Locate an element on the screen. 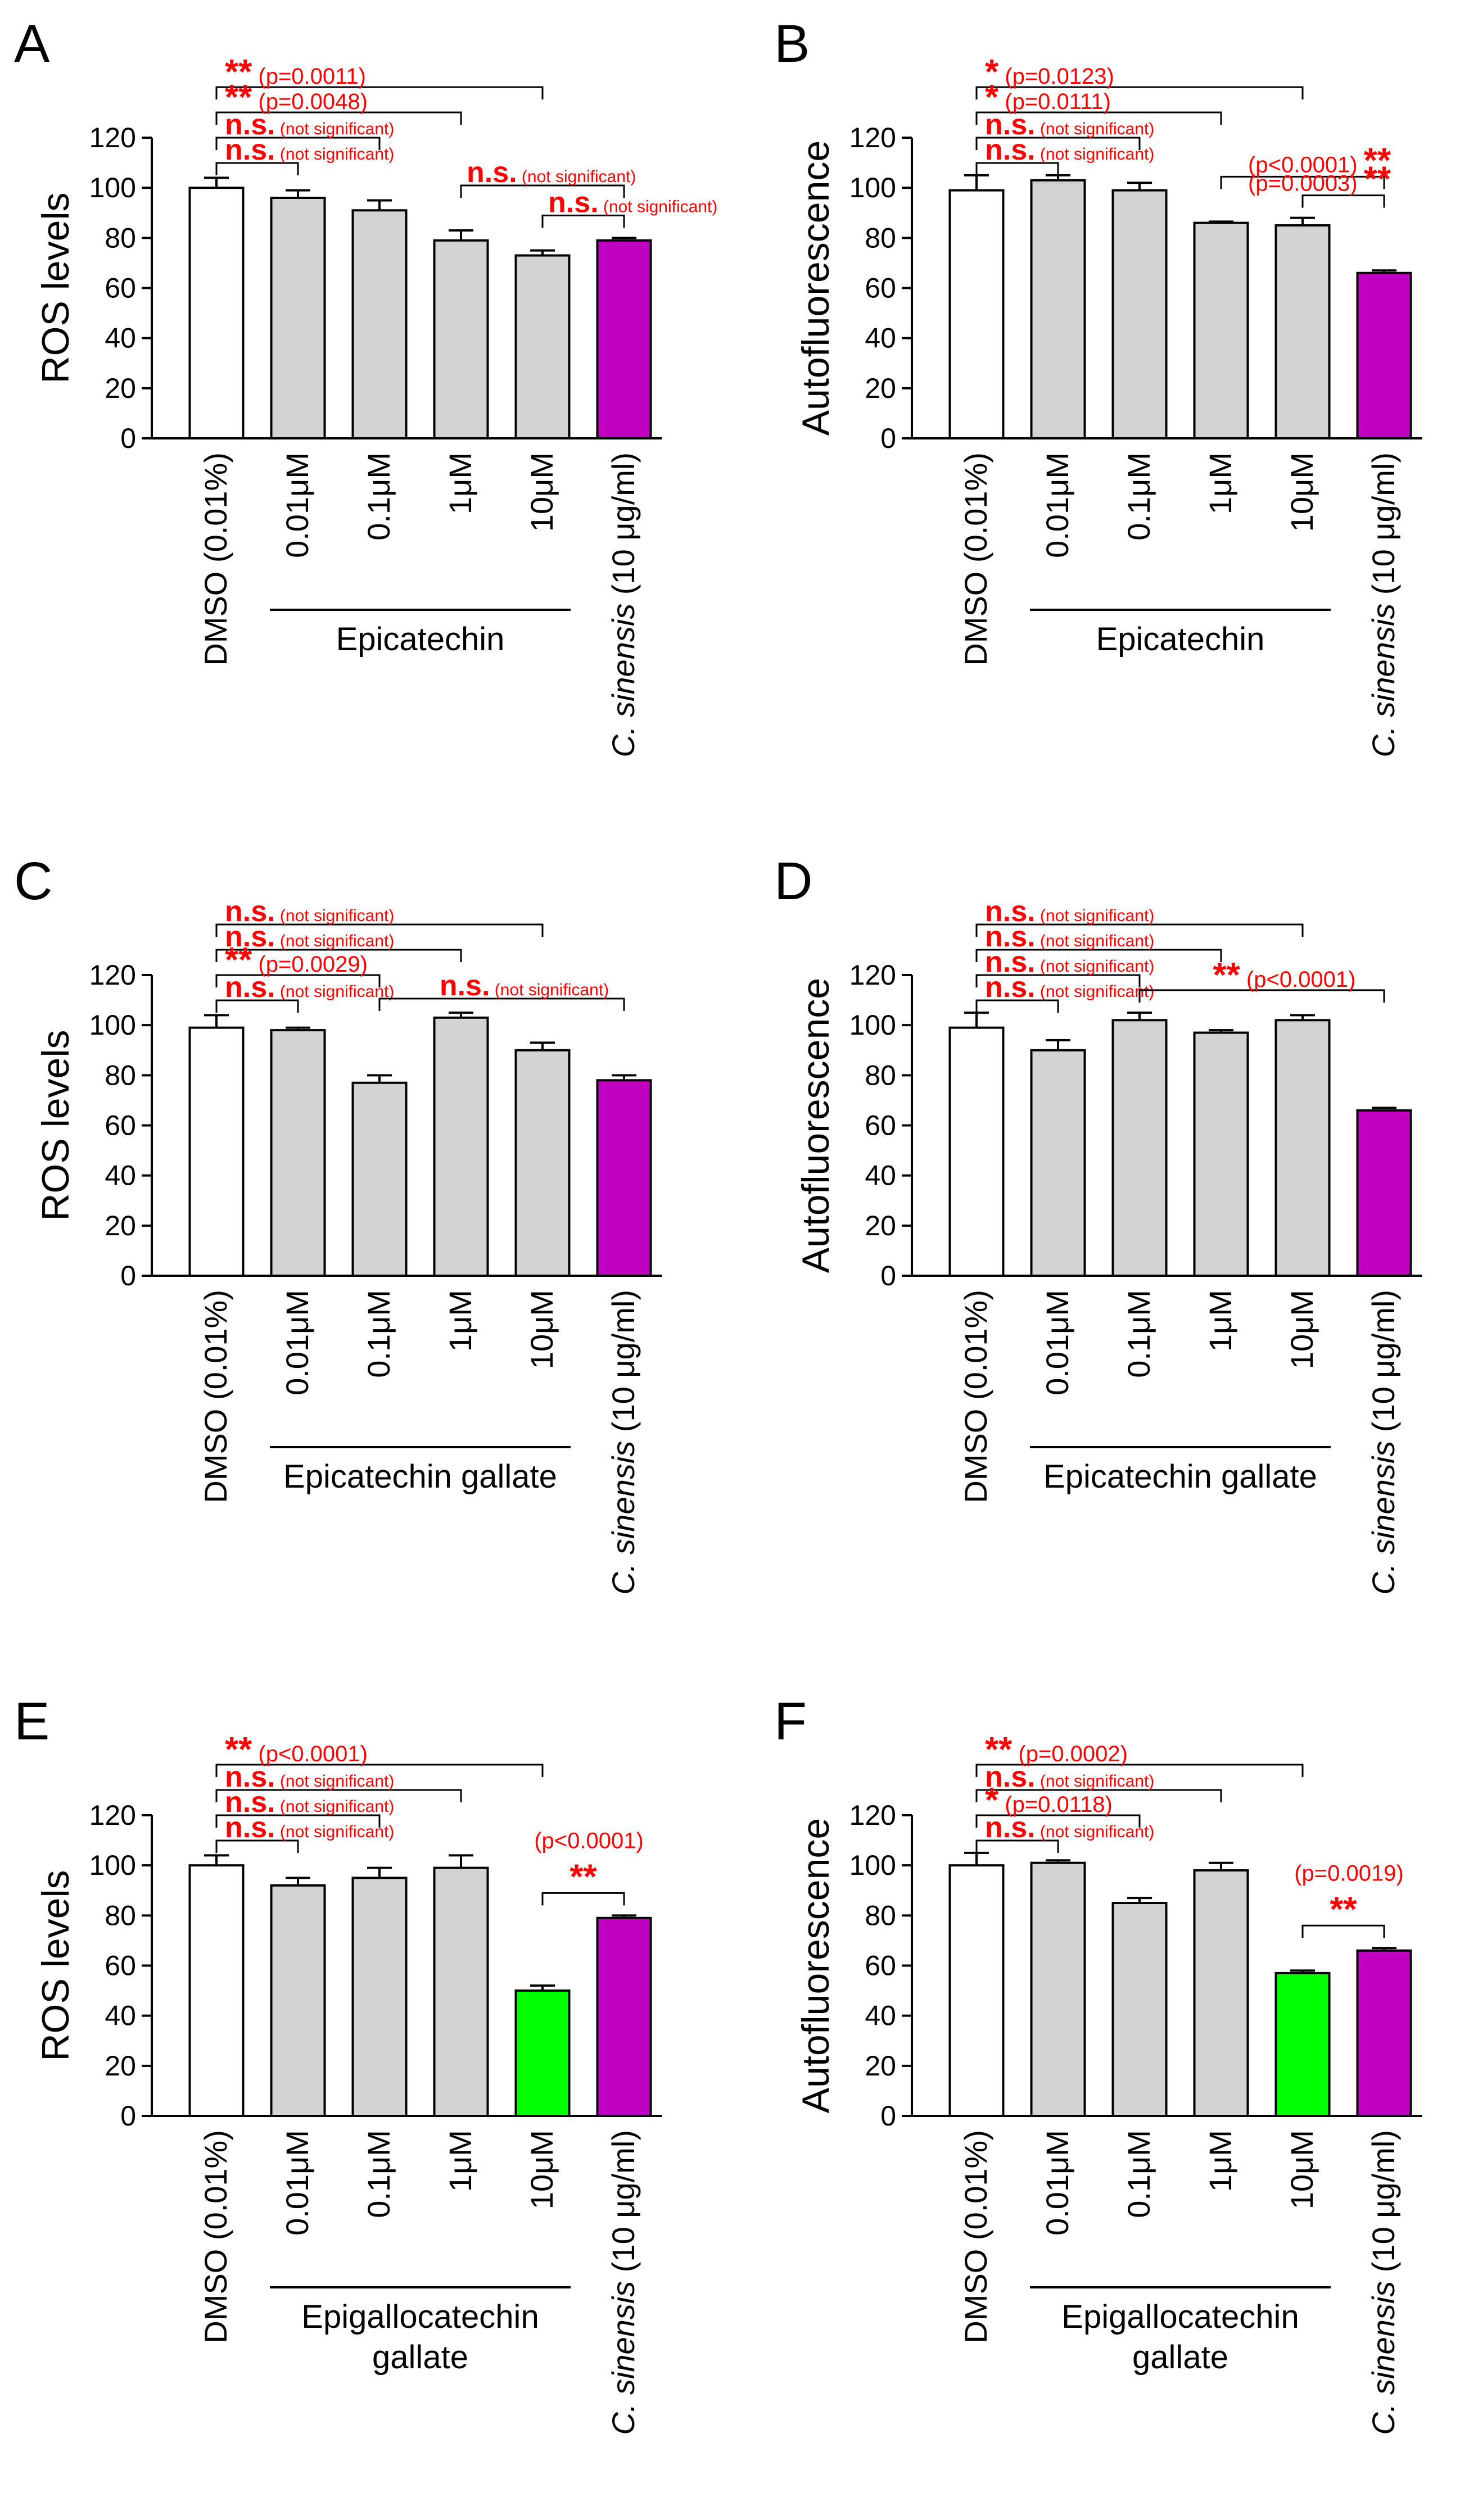  significance-bracket: ** (p=0.0048) is located at coordinates (338, 101).